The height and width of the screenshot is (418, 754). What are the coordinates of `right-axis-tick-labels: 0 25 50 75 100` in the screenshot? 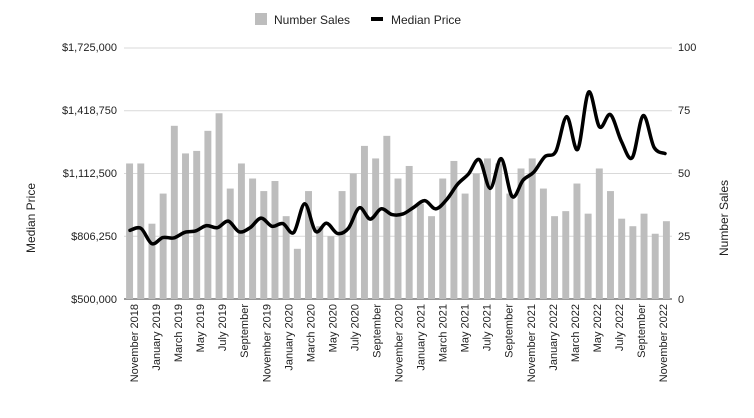 It's located at (687, 174).